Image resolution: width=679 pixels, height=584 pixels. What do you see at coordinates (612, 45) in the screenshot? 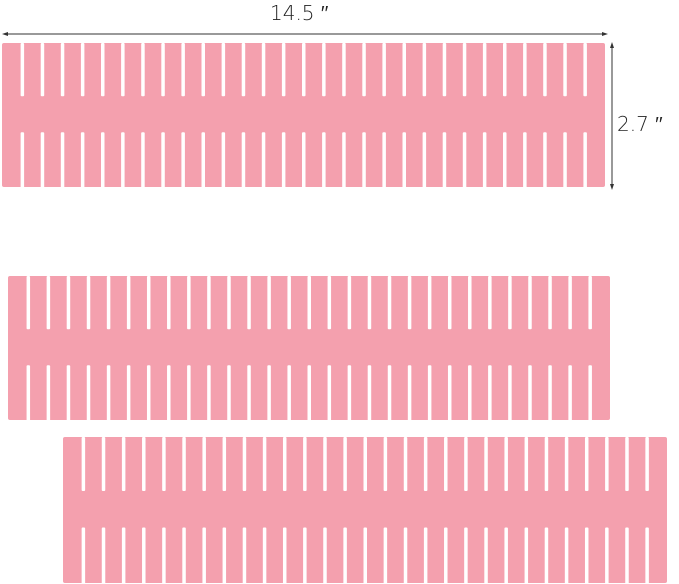
I see `height-arrow-top-head` at bounding box center [612, 45].